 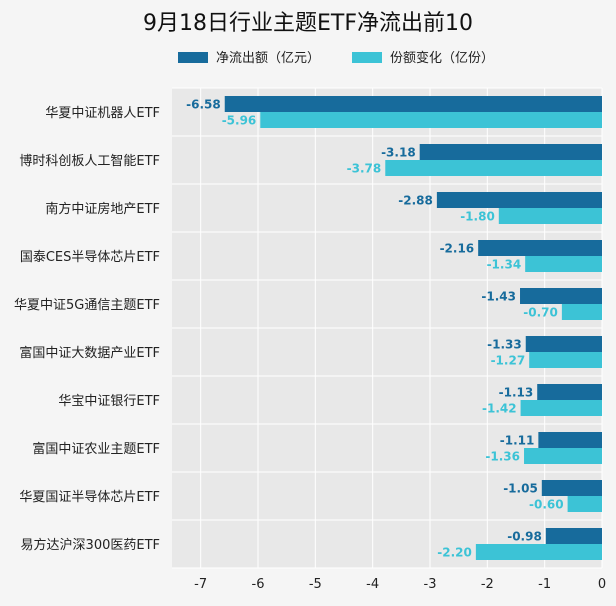 I want to click on category-label: 华夏国证半导体芯片ETF, so click(x=89, y=497).